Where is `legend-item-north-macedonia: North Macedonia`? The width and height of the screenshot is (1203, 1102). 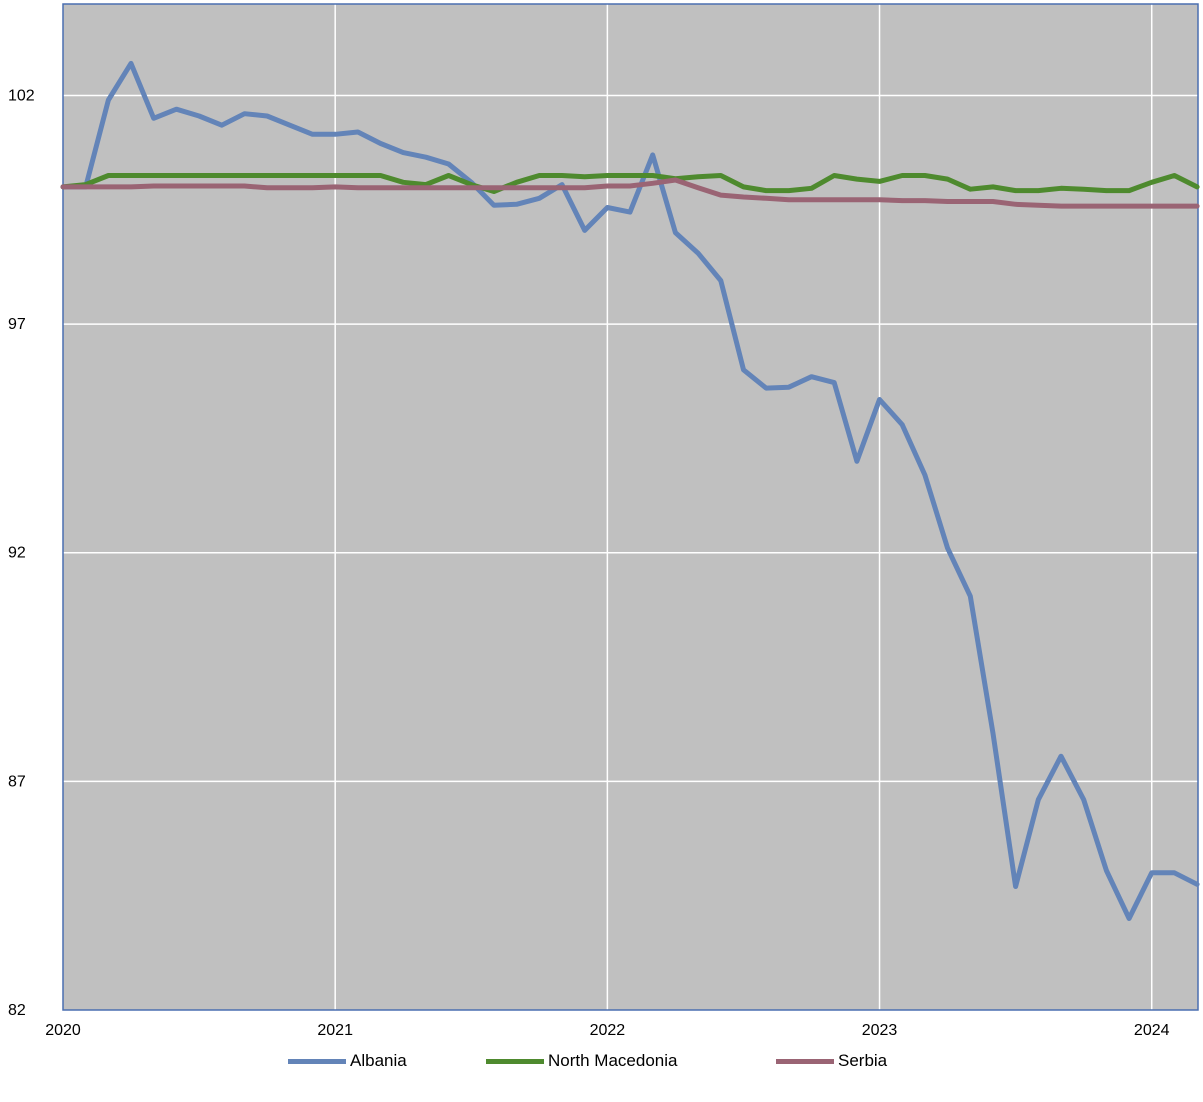
legend-item-north-macedonia: North Macedonia is located at coordinates (581, 1061).